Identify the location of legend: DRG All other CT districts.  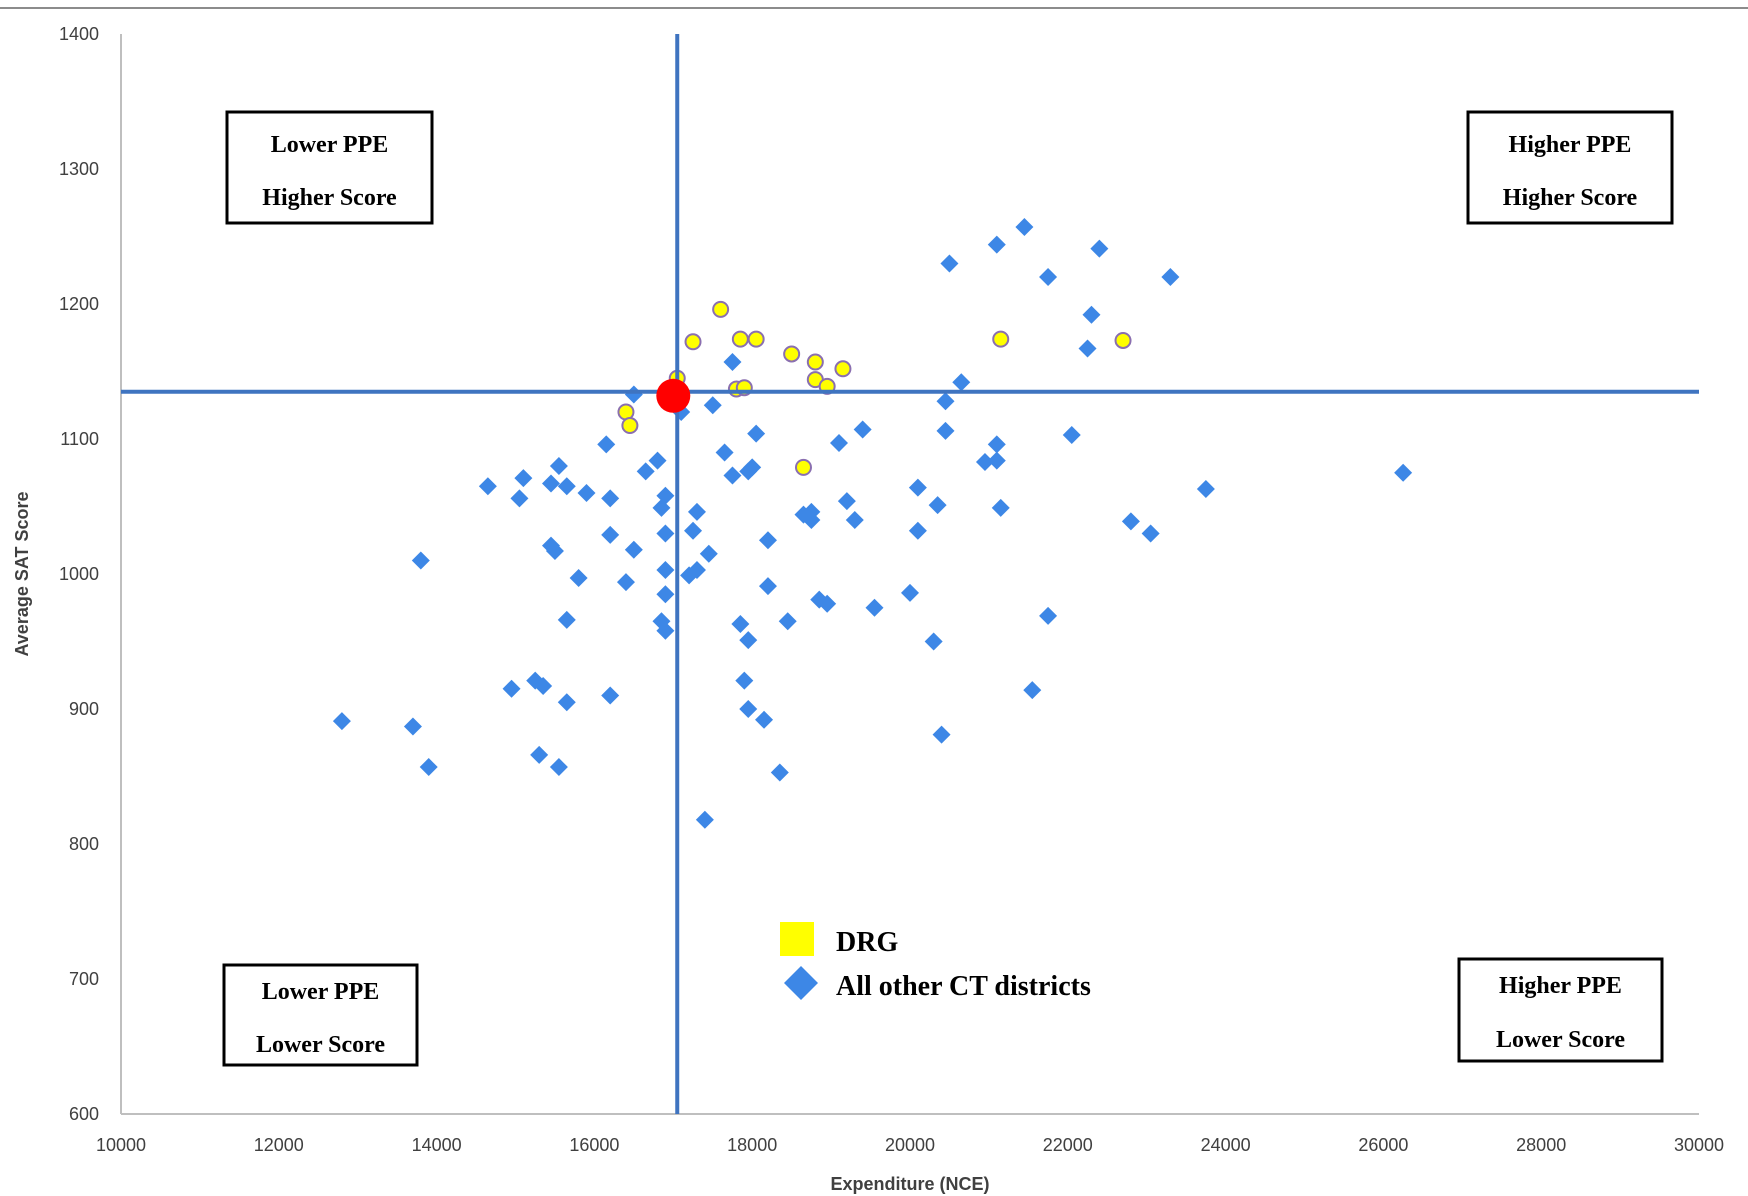
(935, 962).